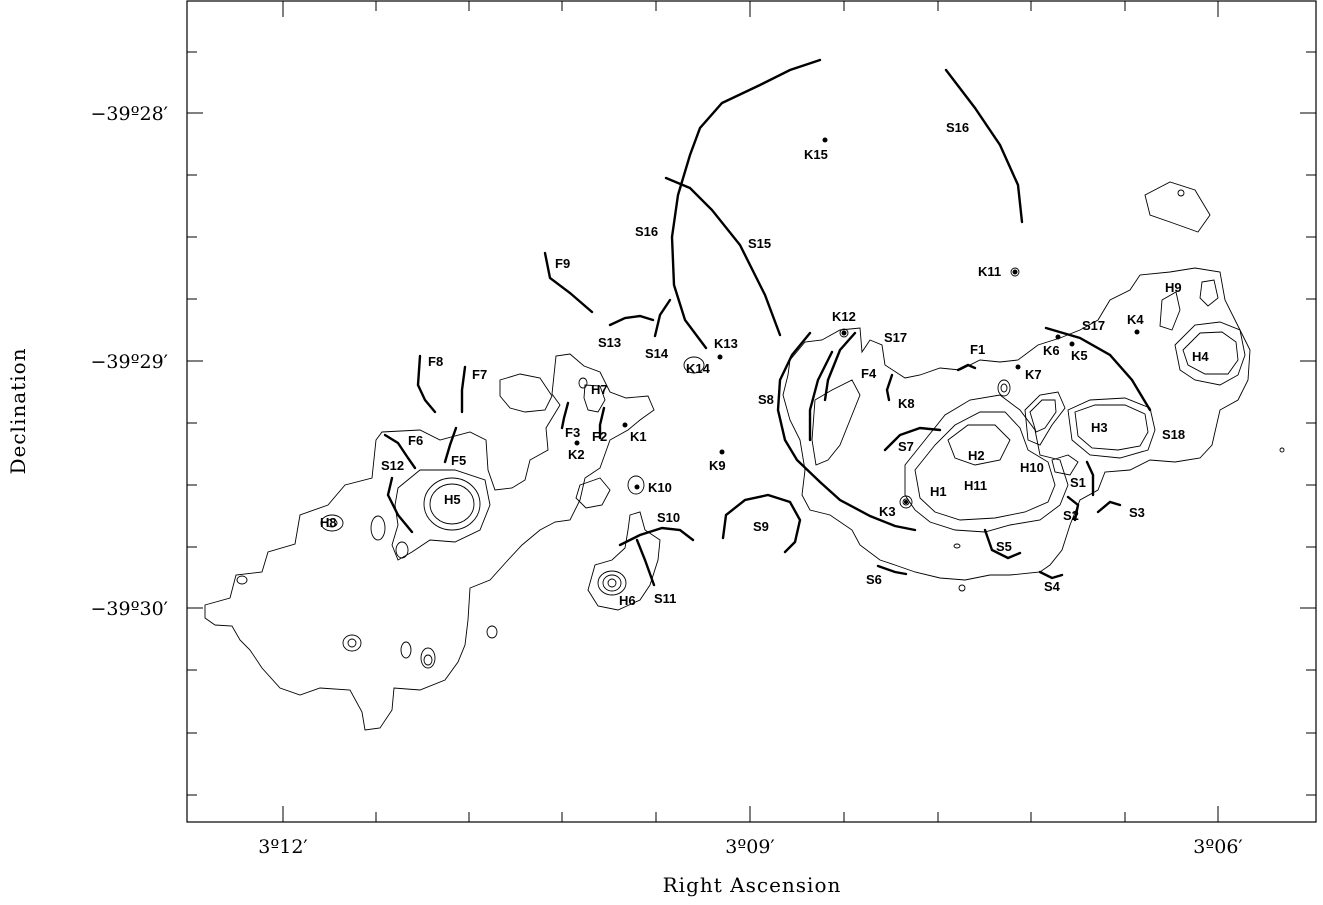 This screenshot has width=1323, height=905. I want to click on k3-contour, so click(906, 502).